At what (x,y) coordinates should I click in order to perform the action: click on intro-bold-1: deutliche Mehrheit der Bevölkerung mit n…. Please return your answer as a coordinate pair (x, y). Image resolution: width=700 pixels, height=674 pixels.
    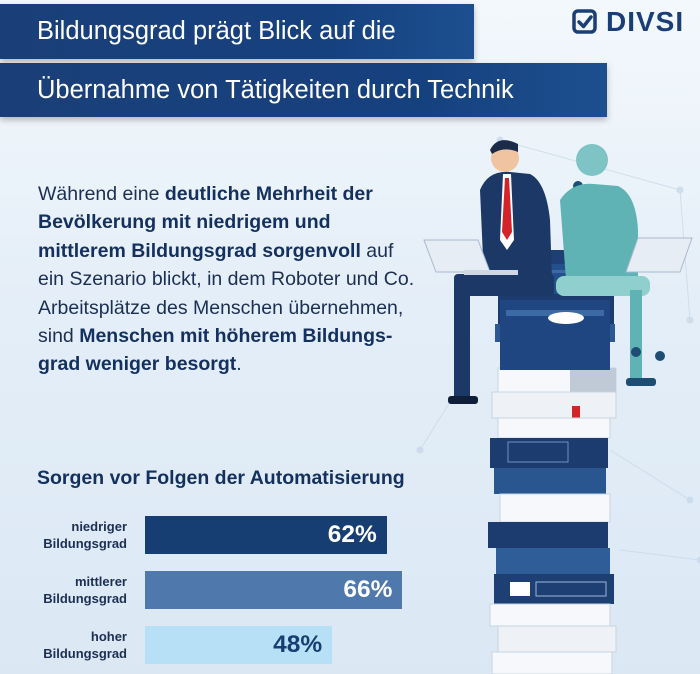
    Looking at the image, I should click on (205, 222).